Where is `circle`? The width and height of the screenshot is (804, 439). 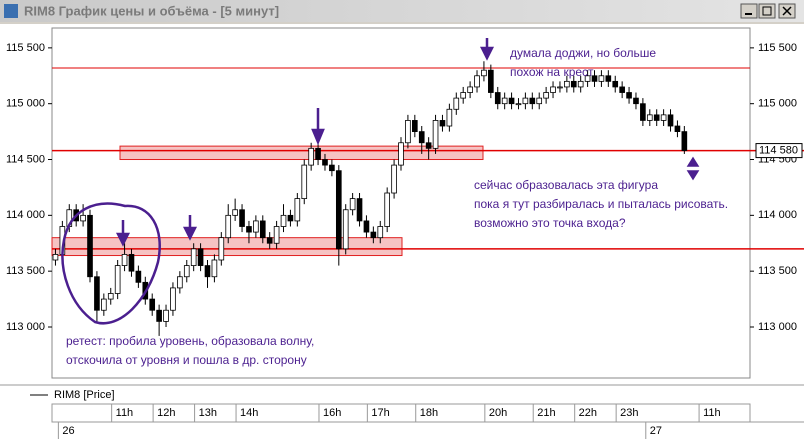 circle is located at coordinates (111, 263).